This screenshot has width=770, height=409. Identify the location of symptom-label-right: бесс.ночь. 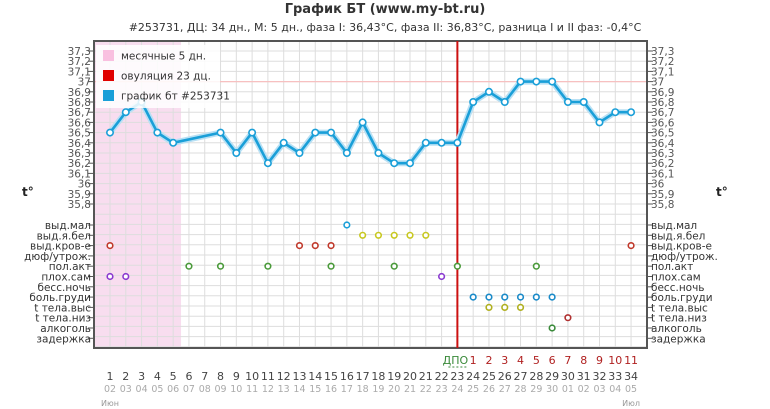
(678, 288).